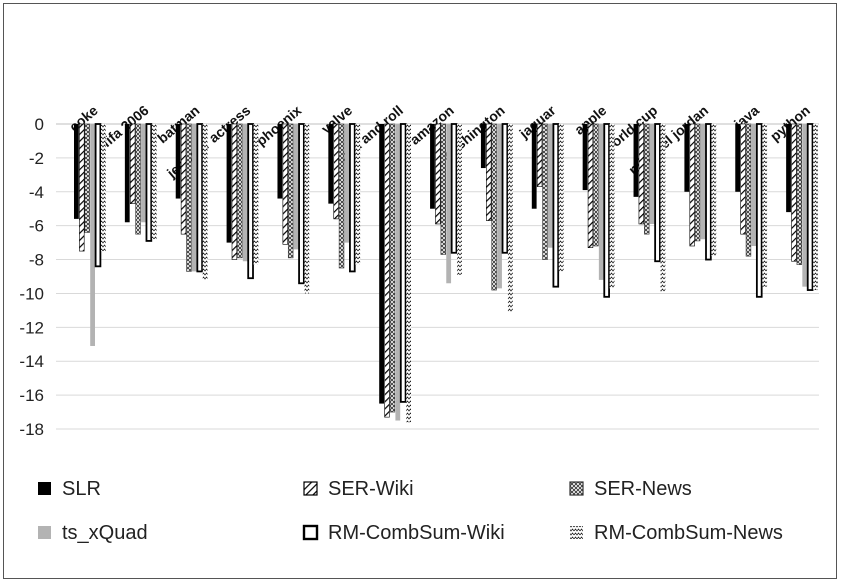 This screenshot has width=842, height=585. What do you see at coordinates (44, 488) in the screenshot?
I see `legend-swatch-solid-black` at bounding box center [44, 488].